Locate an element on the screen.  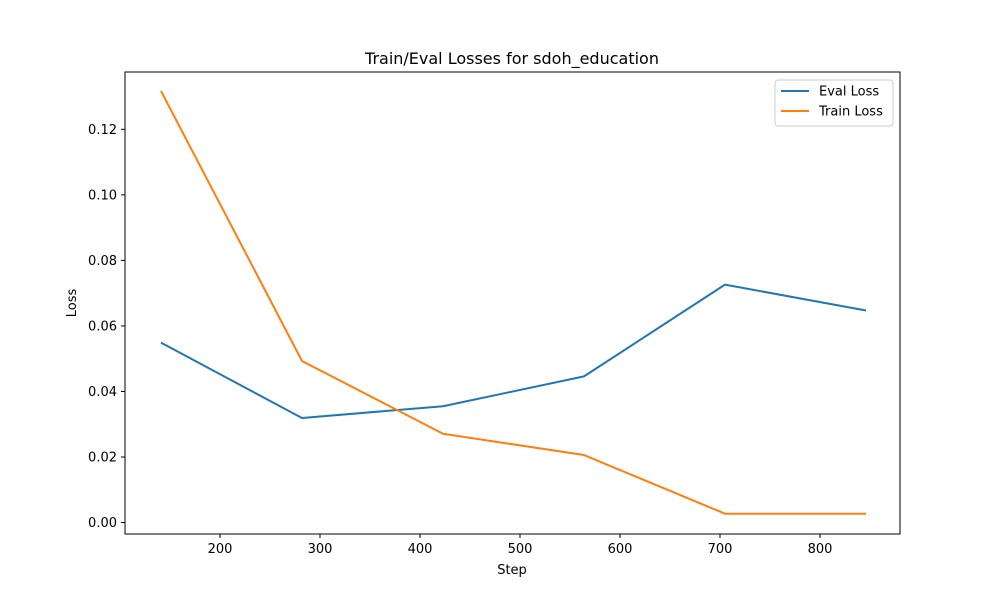
legend-label-eval-loss: Eval Loss is located at coordinates (849, 92).